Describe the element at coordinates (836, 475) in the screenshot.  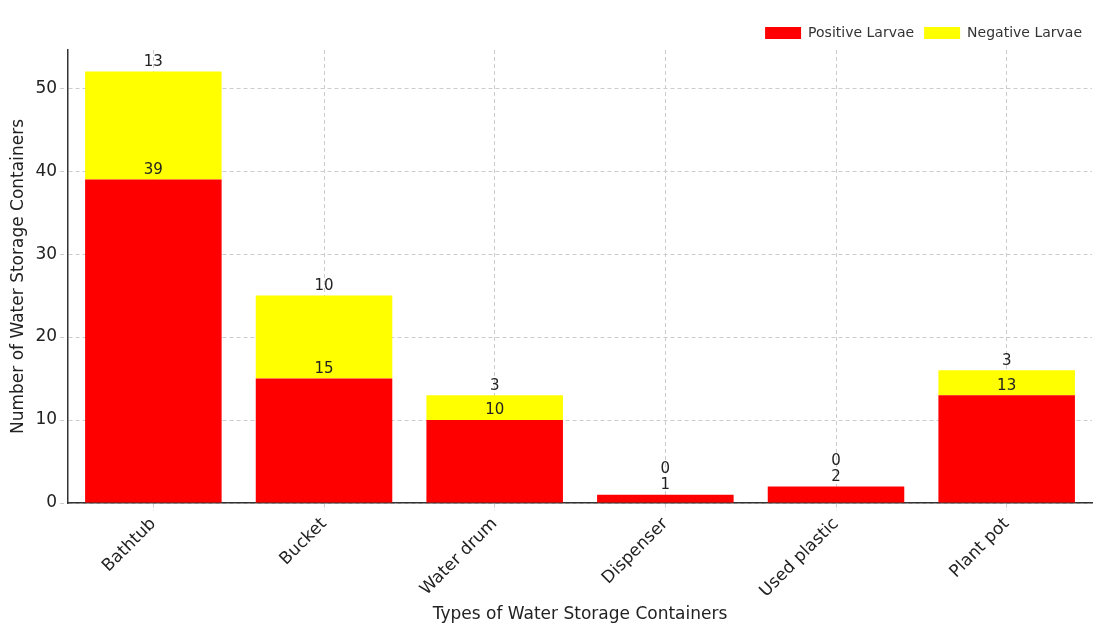
I see `data-label: 2` at that location.